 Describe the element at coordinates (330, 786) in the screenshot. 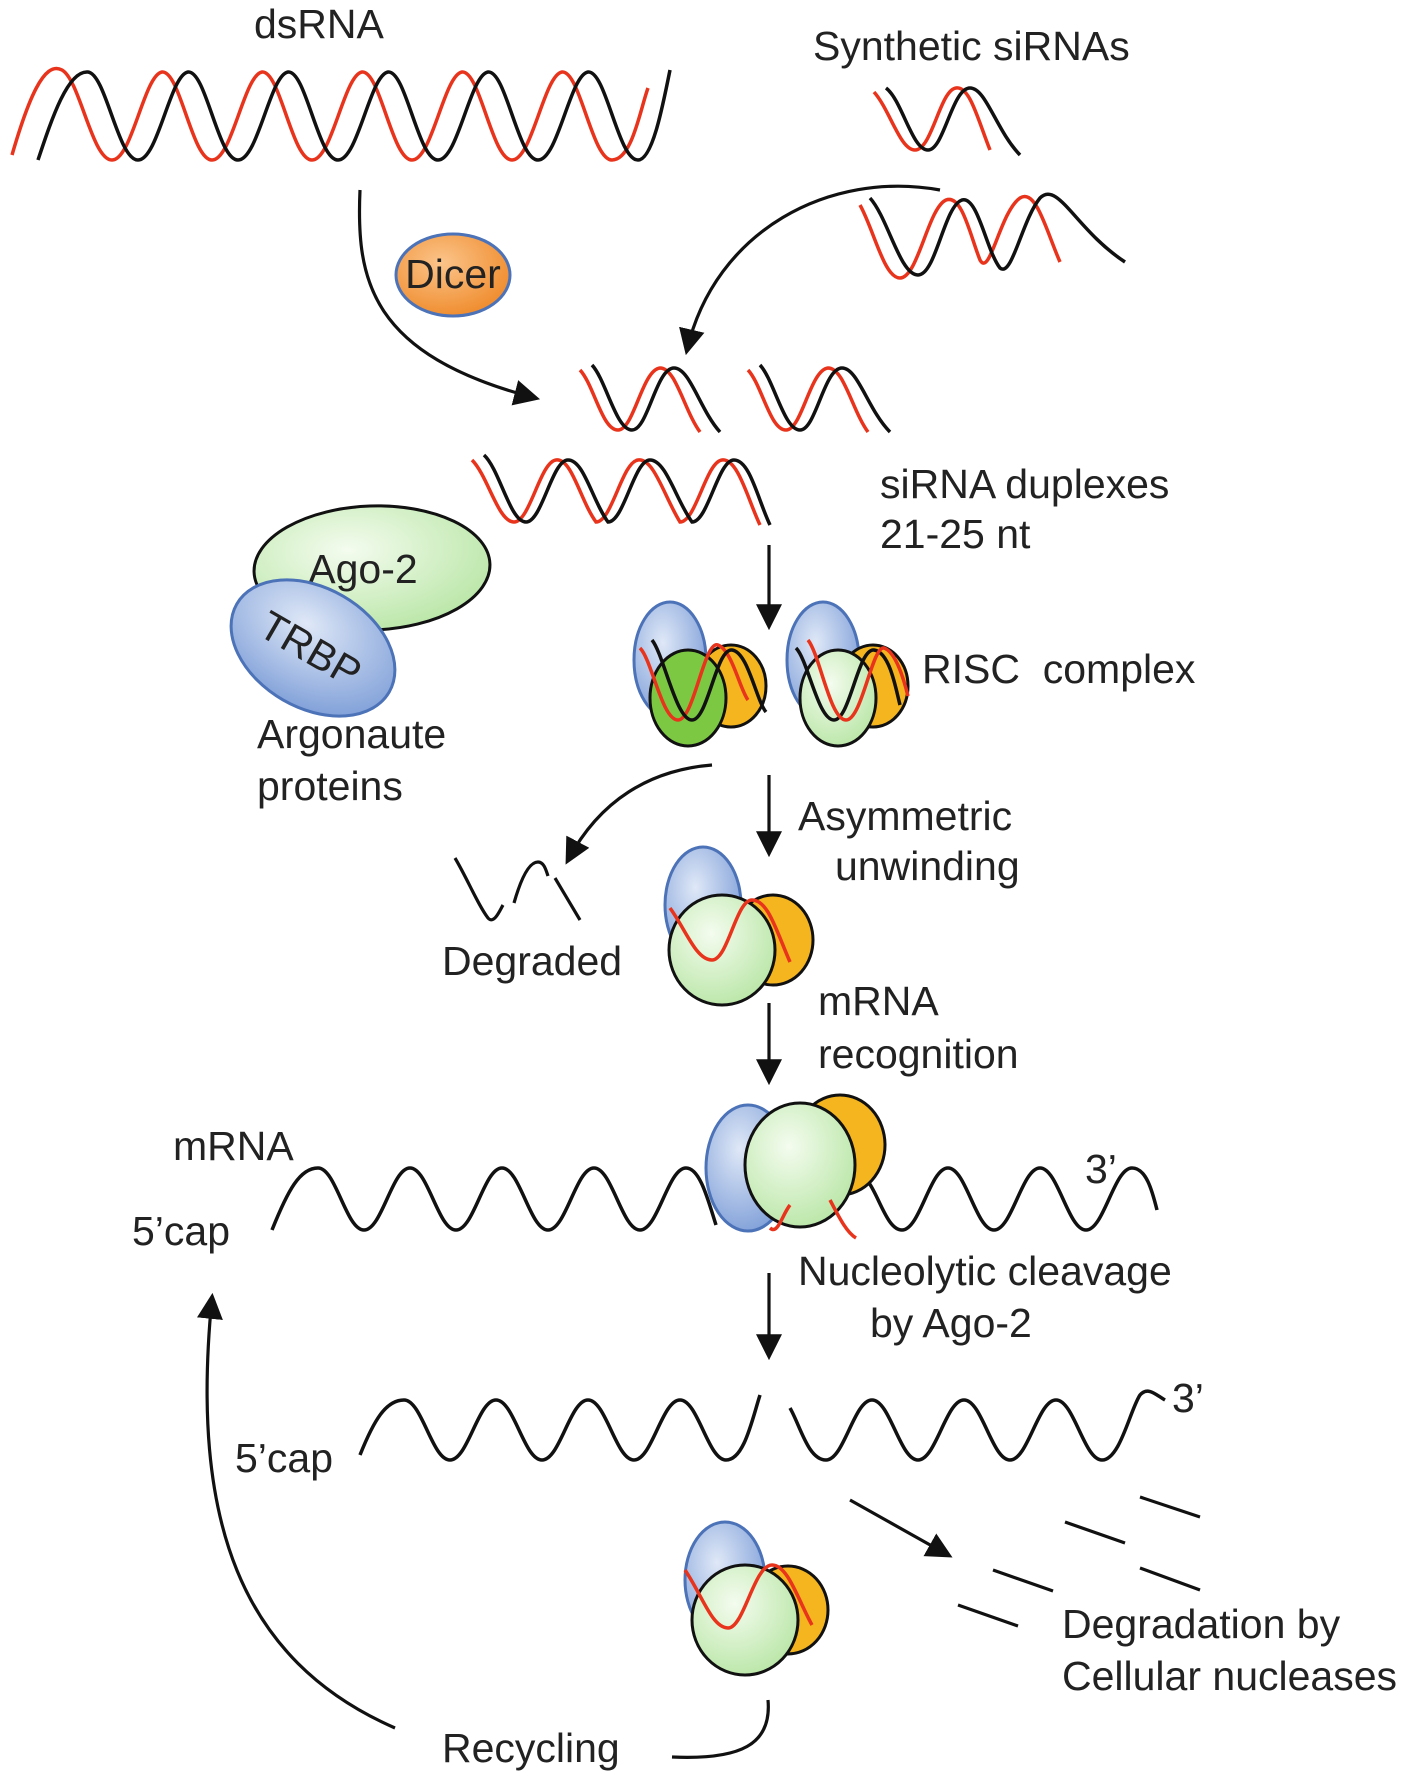

I see `argonaute-proteins-label: proteins` at that location.